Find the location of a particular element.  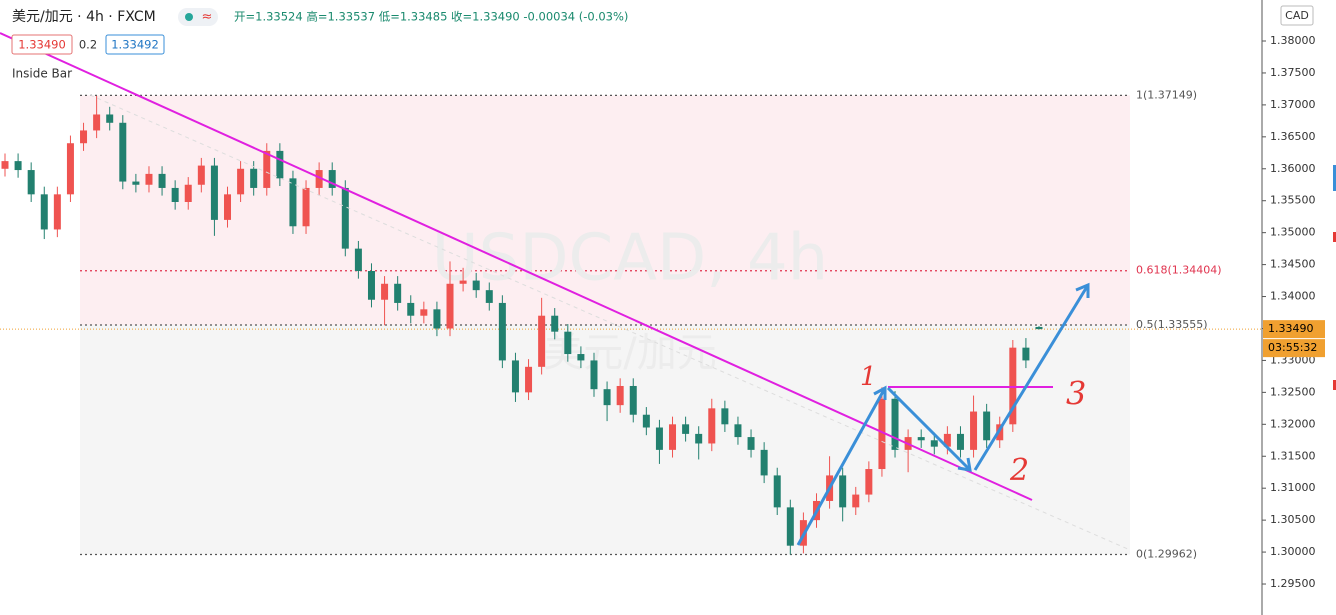

y-tick-label: 1.35500 is located at coordinates (1293, 200).